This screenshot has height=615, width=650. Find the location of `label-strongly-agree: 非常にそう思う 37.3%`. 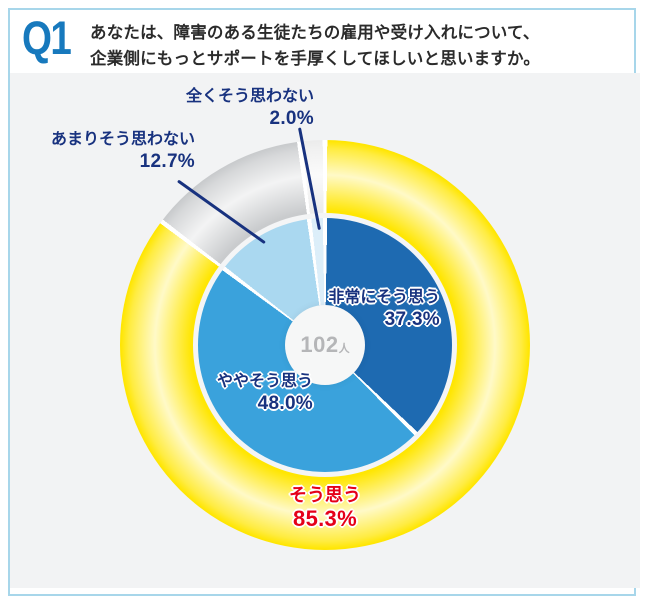

label-strongly-agree: 非常にそう思う 37.3% is located at coordinates (340, 309).